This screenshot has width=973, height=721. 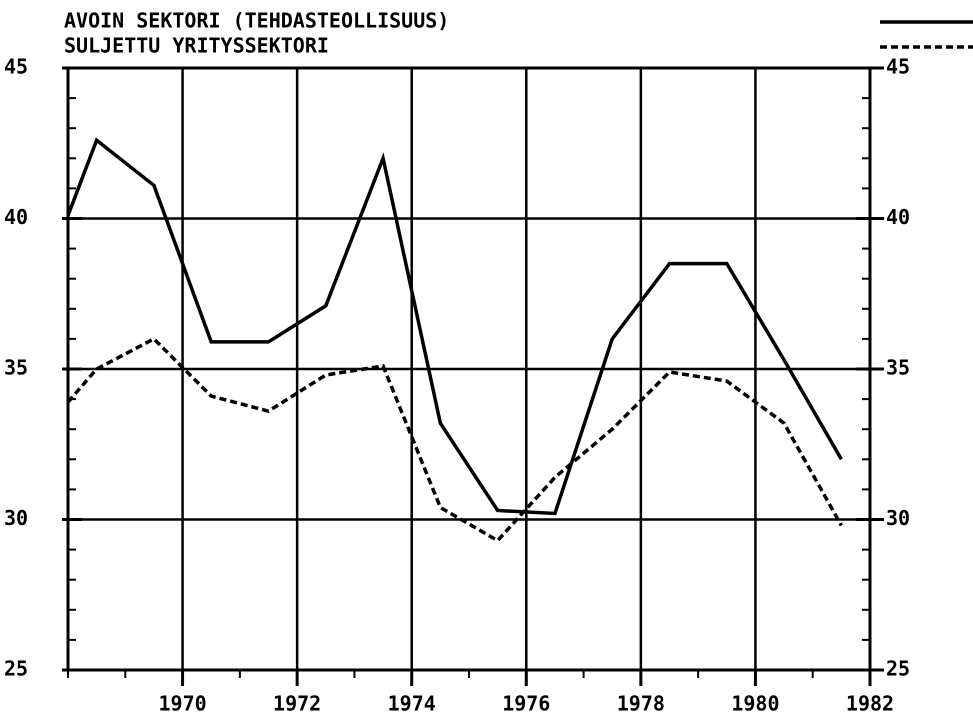 What do you see at coordinates (526, 704) in the screenshot?
I see `x-tick-label: 1976` at bounding box center [526, 704].